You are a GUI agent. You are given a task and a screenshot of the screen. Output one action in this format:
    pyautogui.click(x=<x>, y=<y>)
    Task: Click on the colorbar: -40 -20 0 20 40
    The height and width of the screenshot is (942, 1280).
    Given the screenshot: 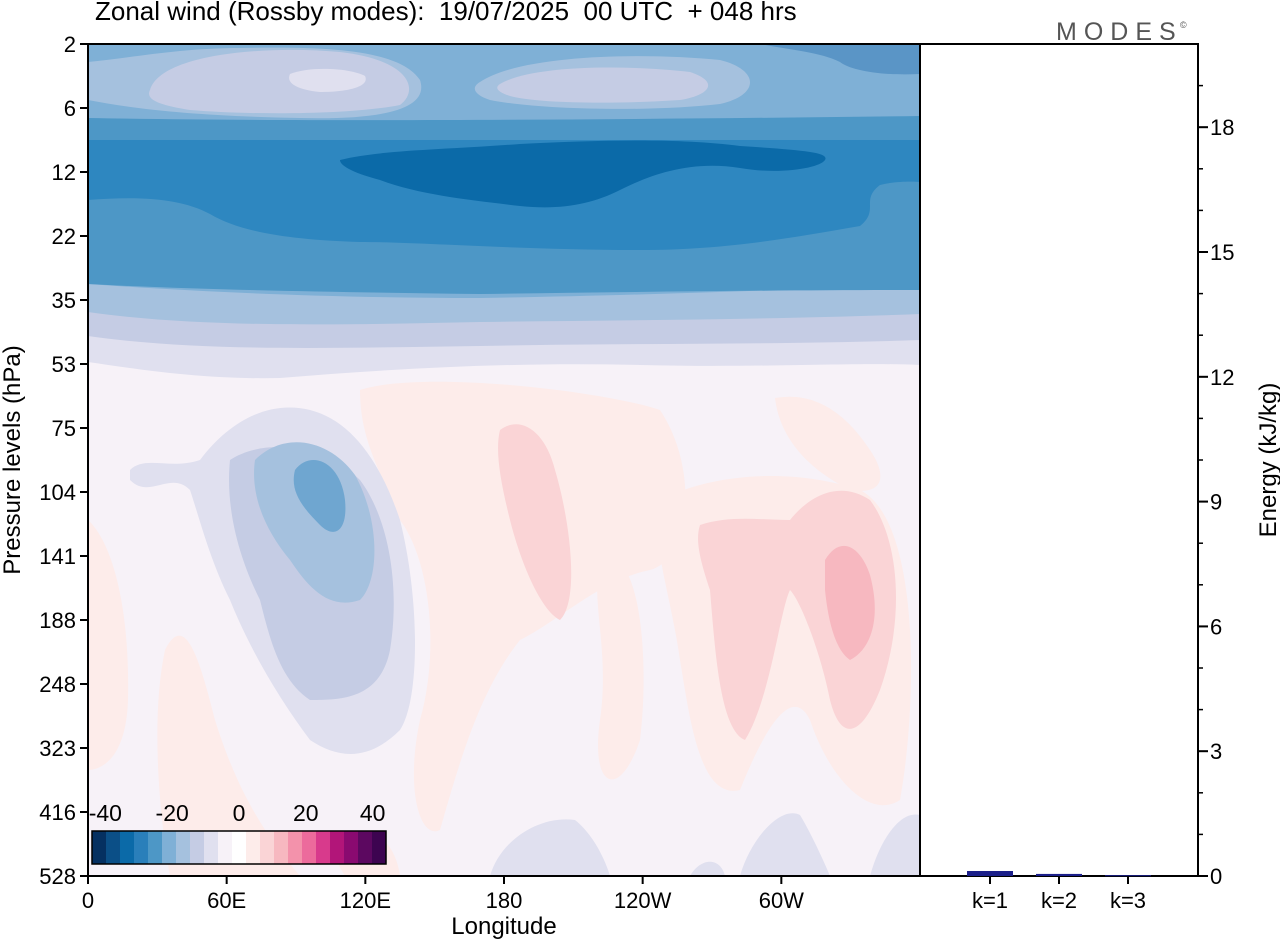 What is the action you would take?
    pyautogui.click(x=238, y=832)
    